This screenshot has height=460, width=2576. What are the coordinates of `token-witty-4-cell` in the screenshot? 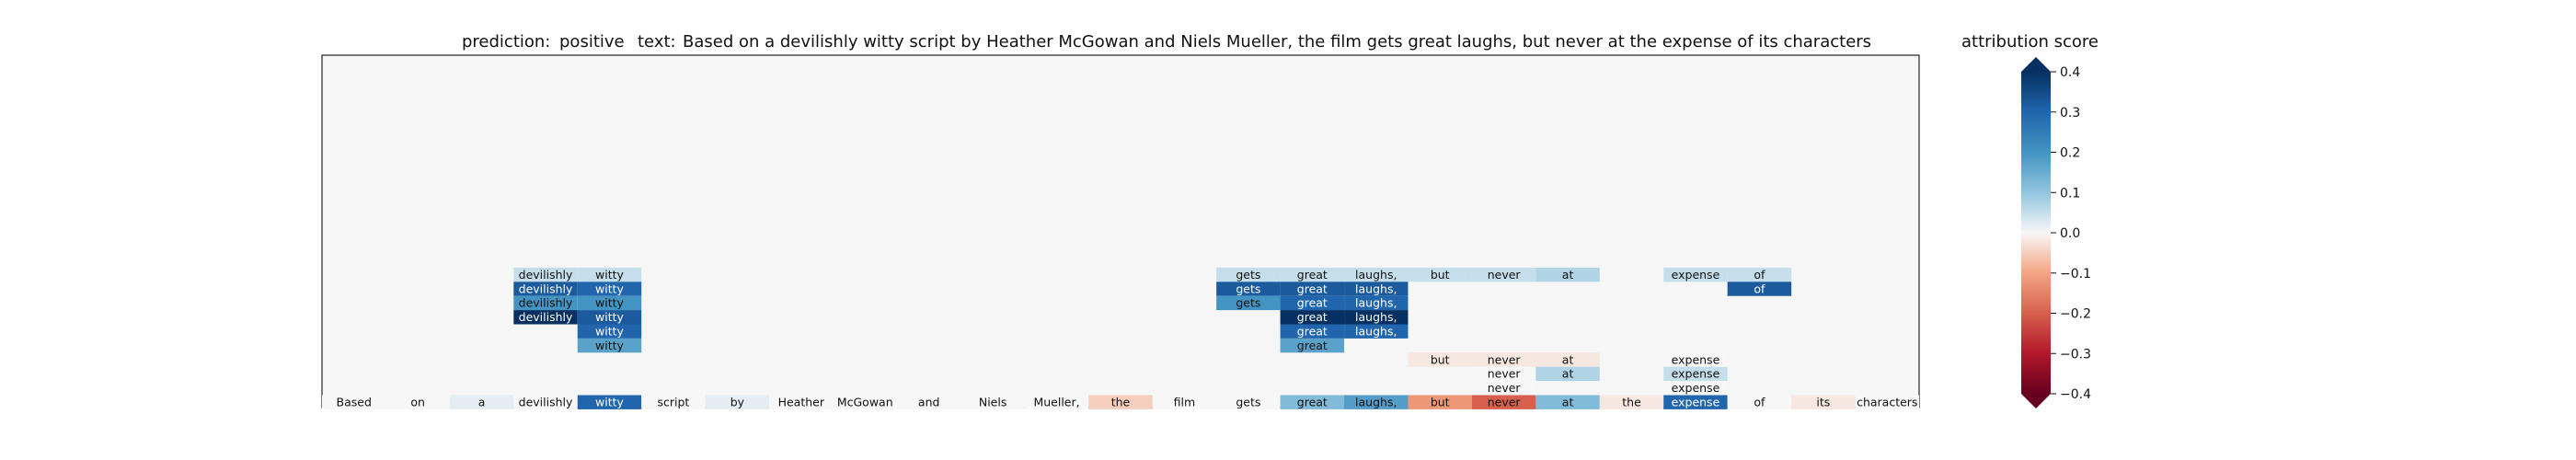 It's located at (609, 402).